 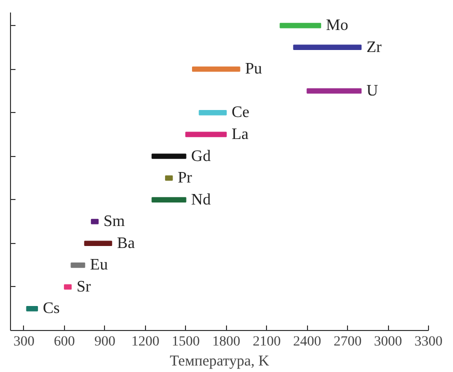 What do you see at coordinates (241, 113) in the screenshot?
I see `y-tick-label: Ce` at bounding box center [241, 113].